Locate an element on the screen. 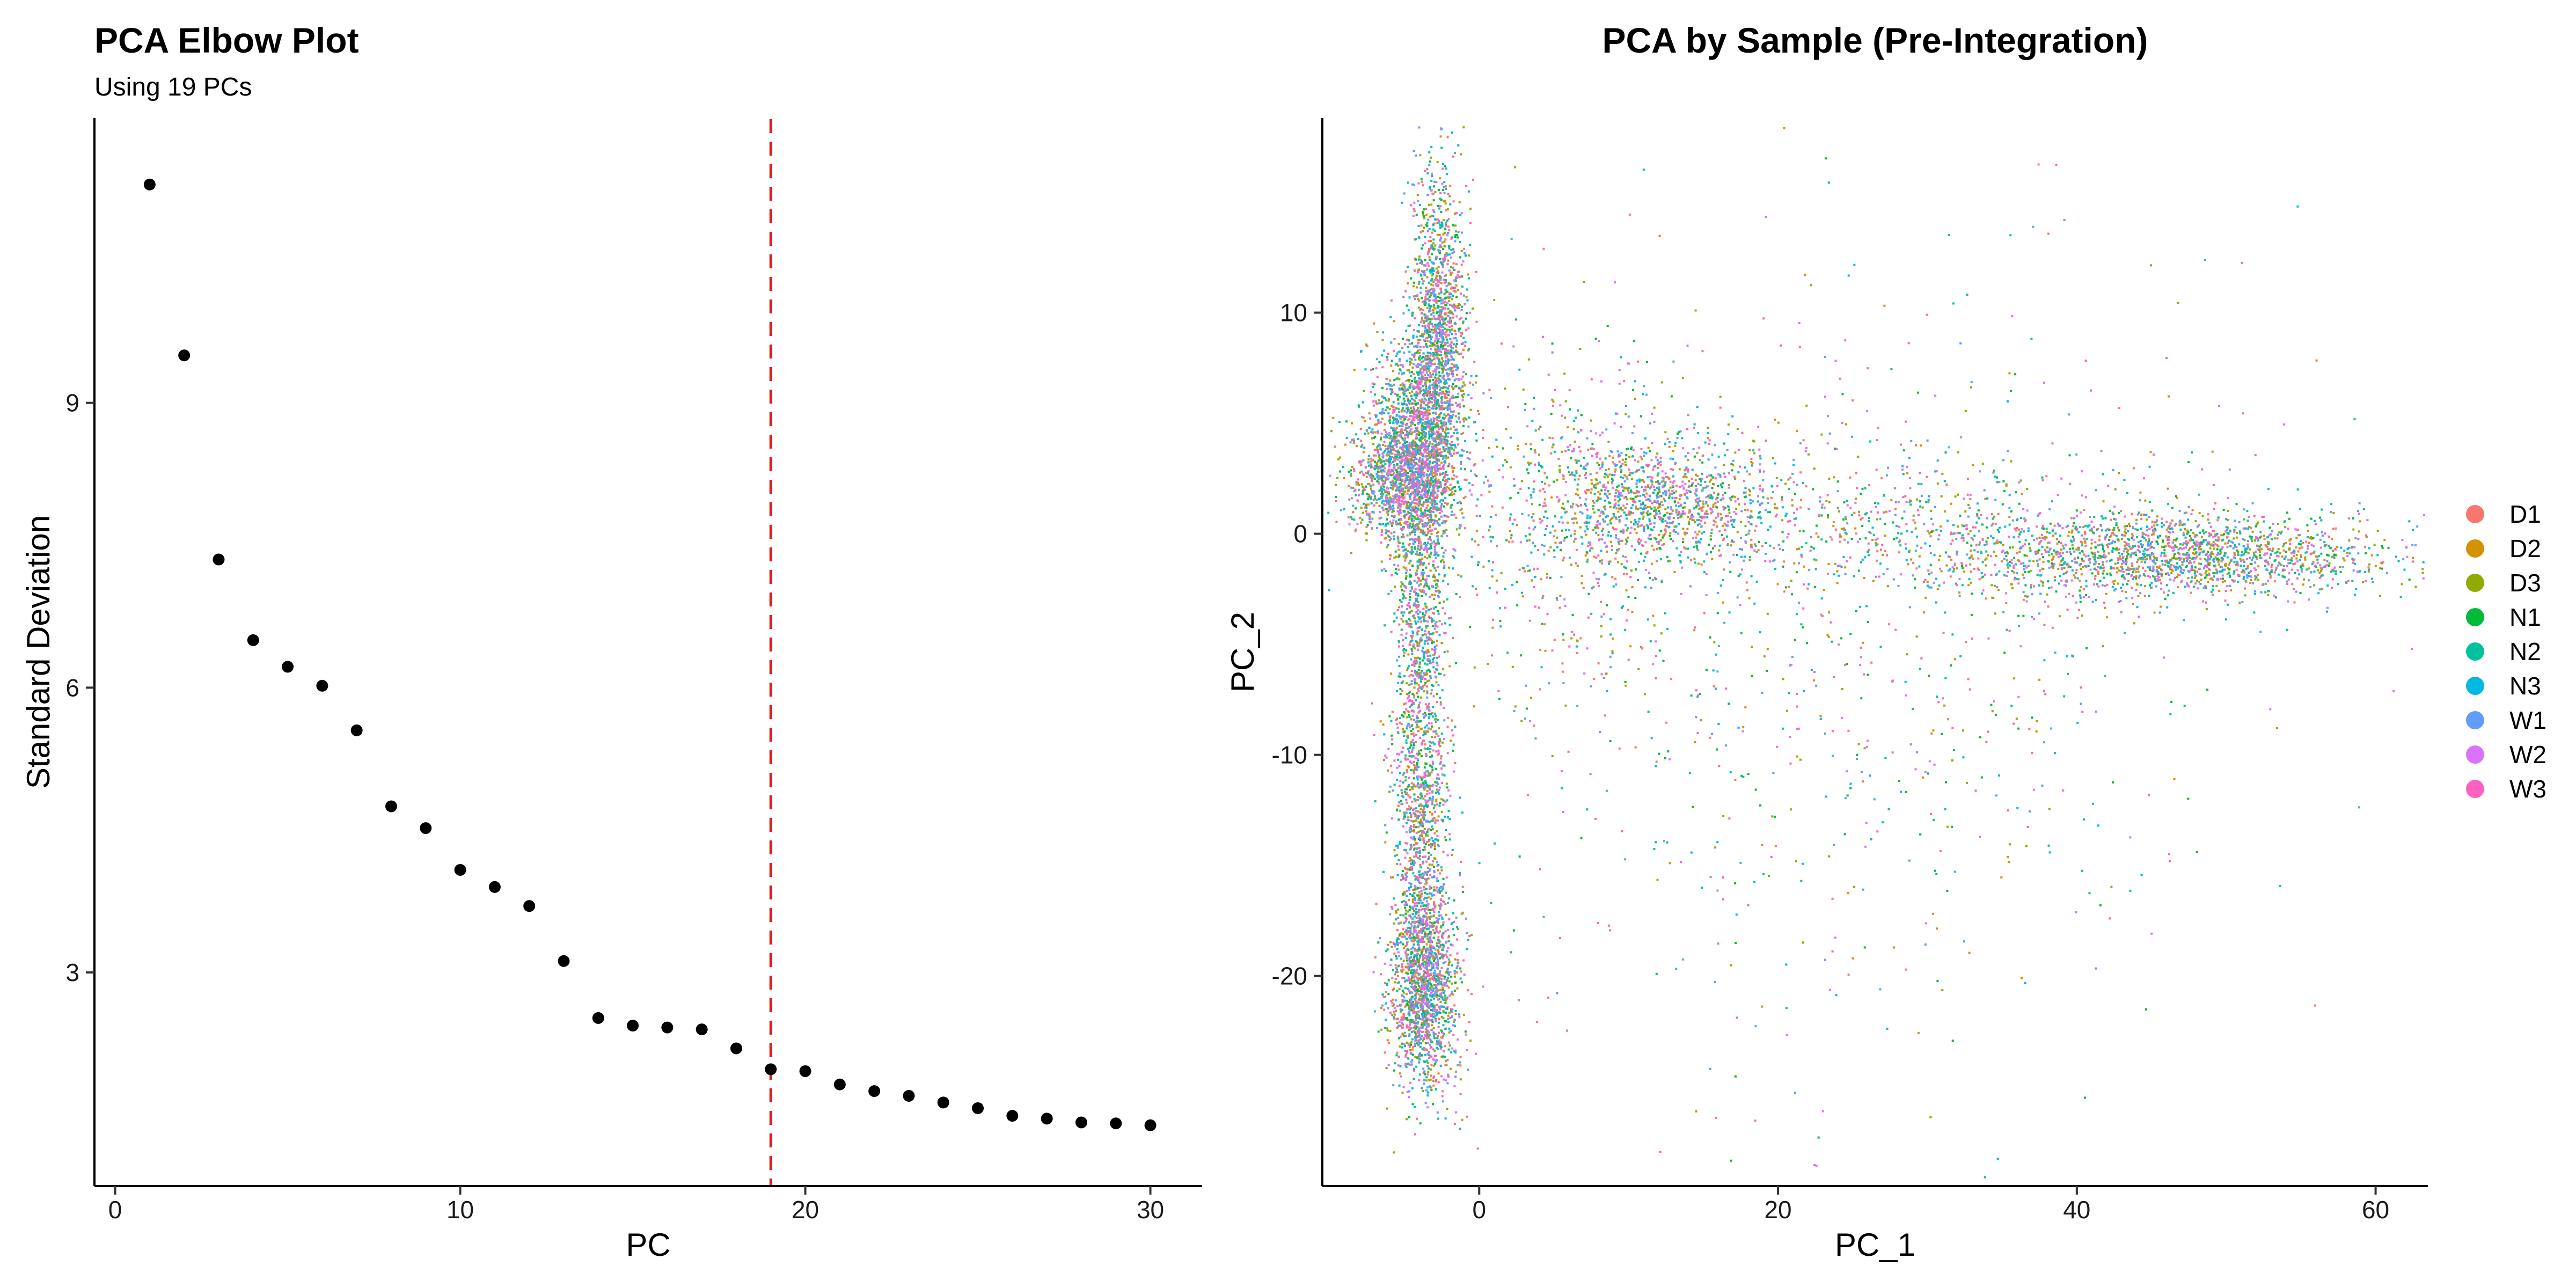  legend-swatch-w1 is located at coordinates (2475, 720).